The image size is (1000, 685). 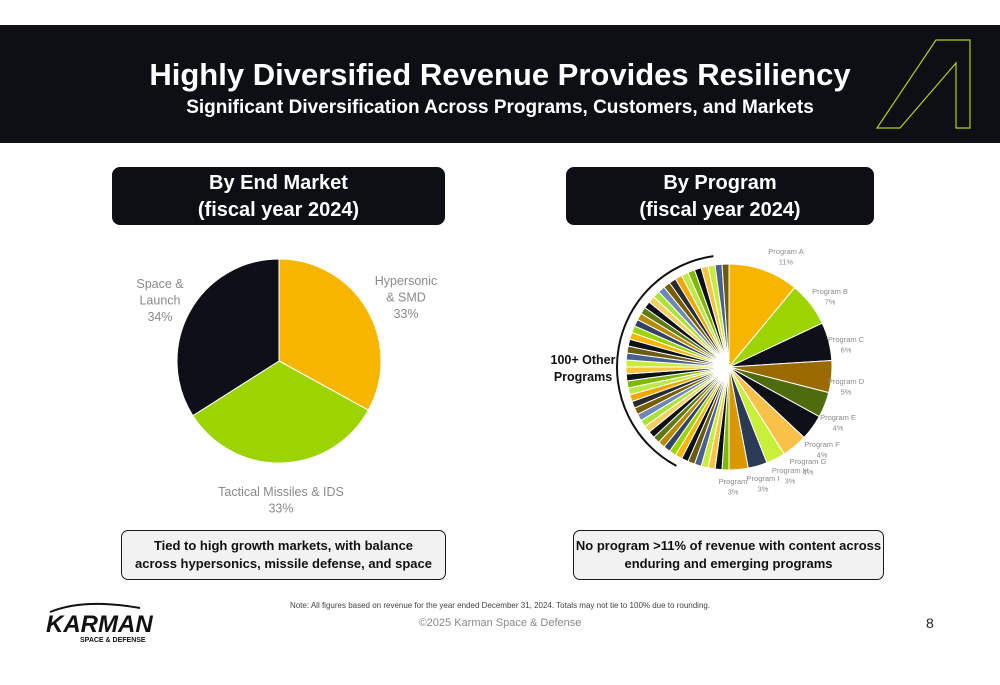 What do you see at coordinates (278, 210) in the screenshot?
I see `end-market-label-line2: (fiscal year 2024)` at bounding box center [278, 210].